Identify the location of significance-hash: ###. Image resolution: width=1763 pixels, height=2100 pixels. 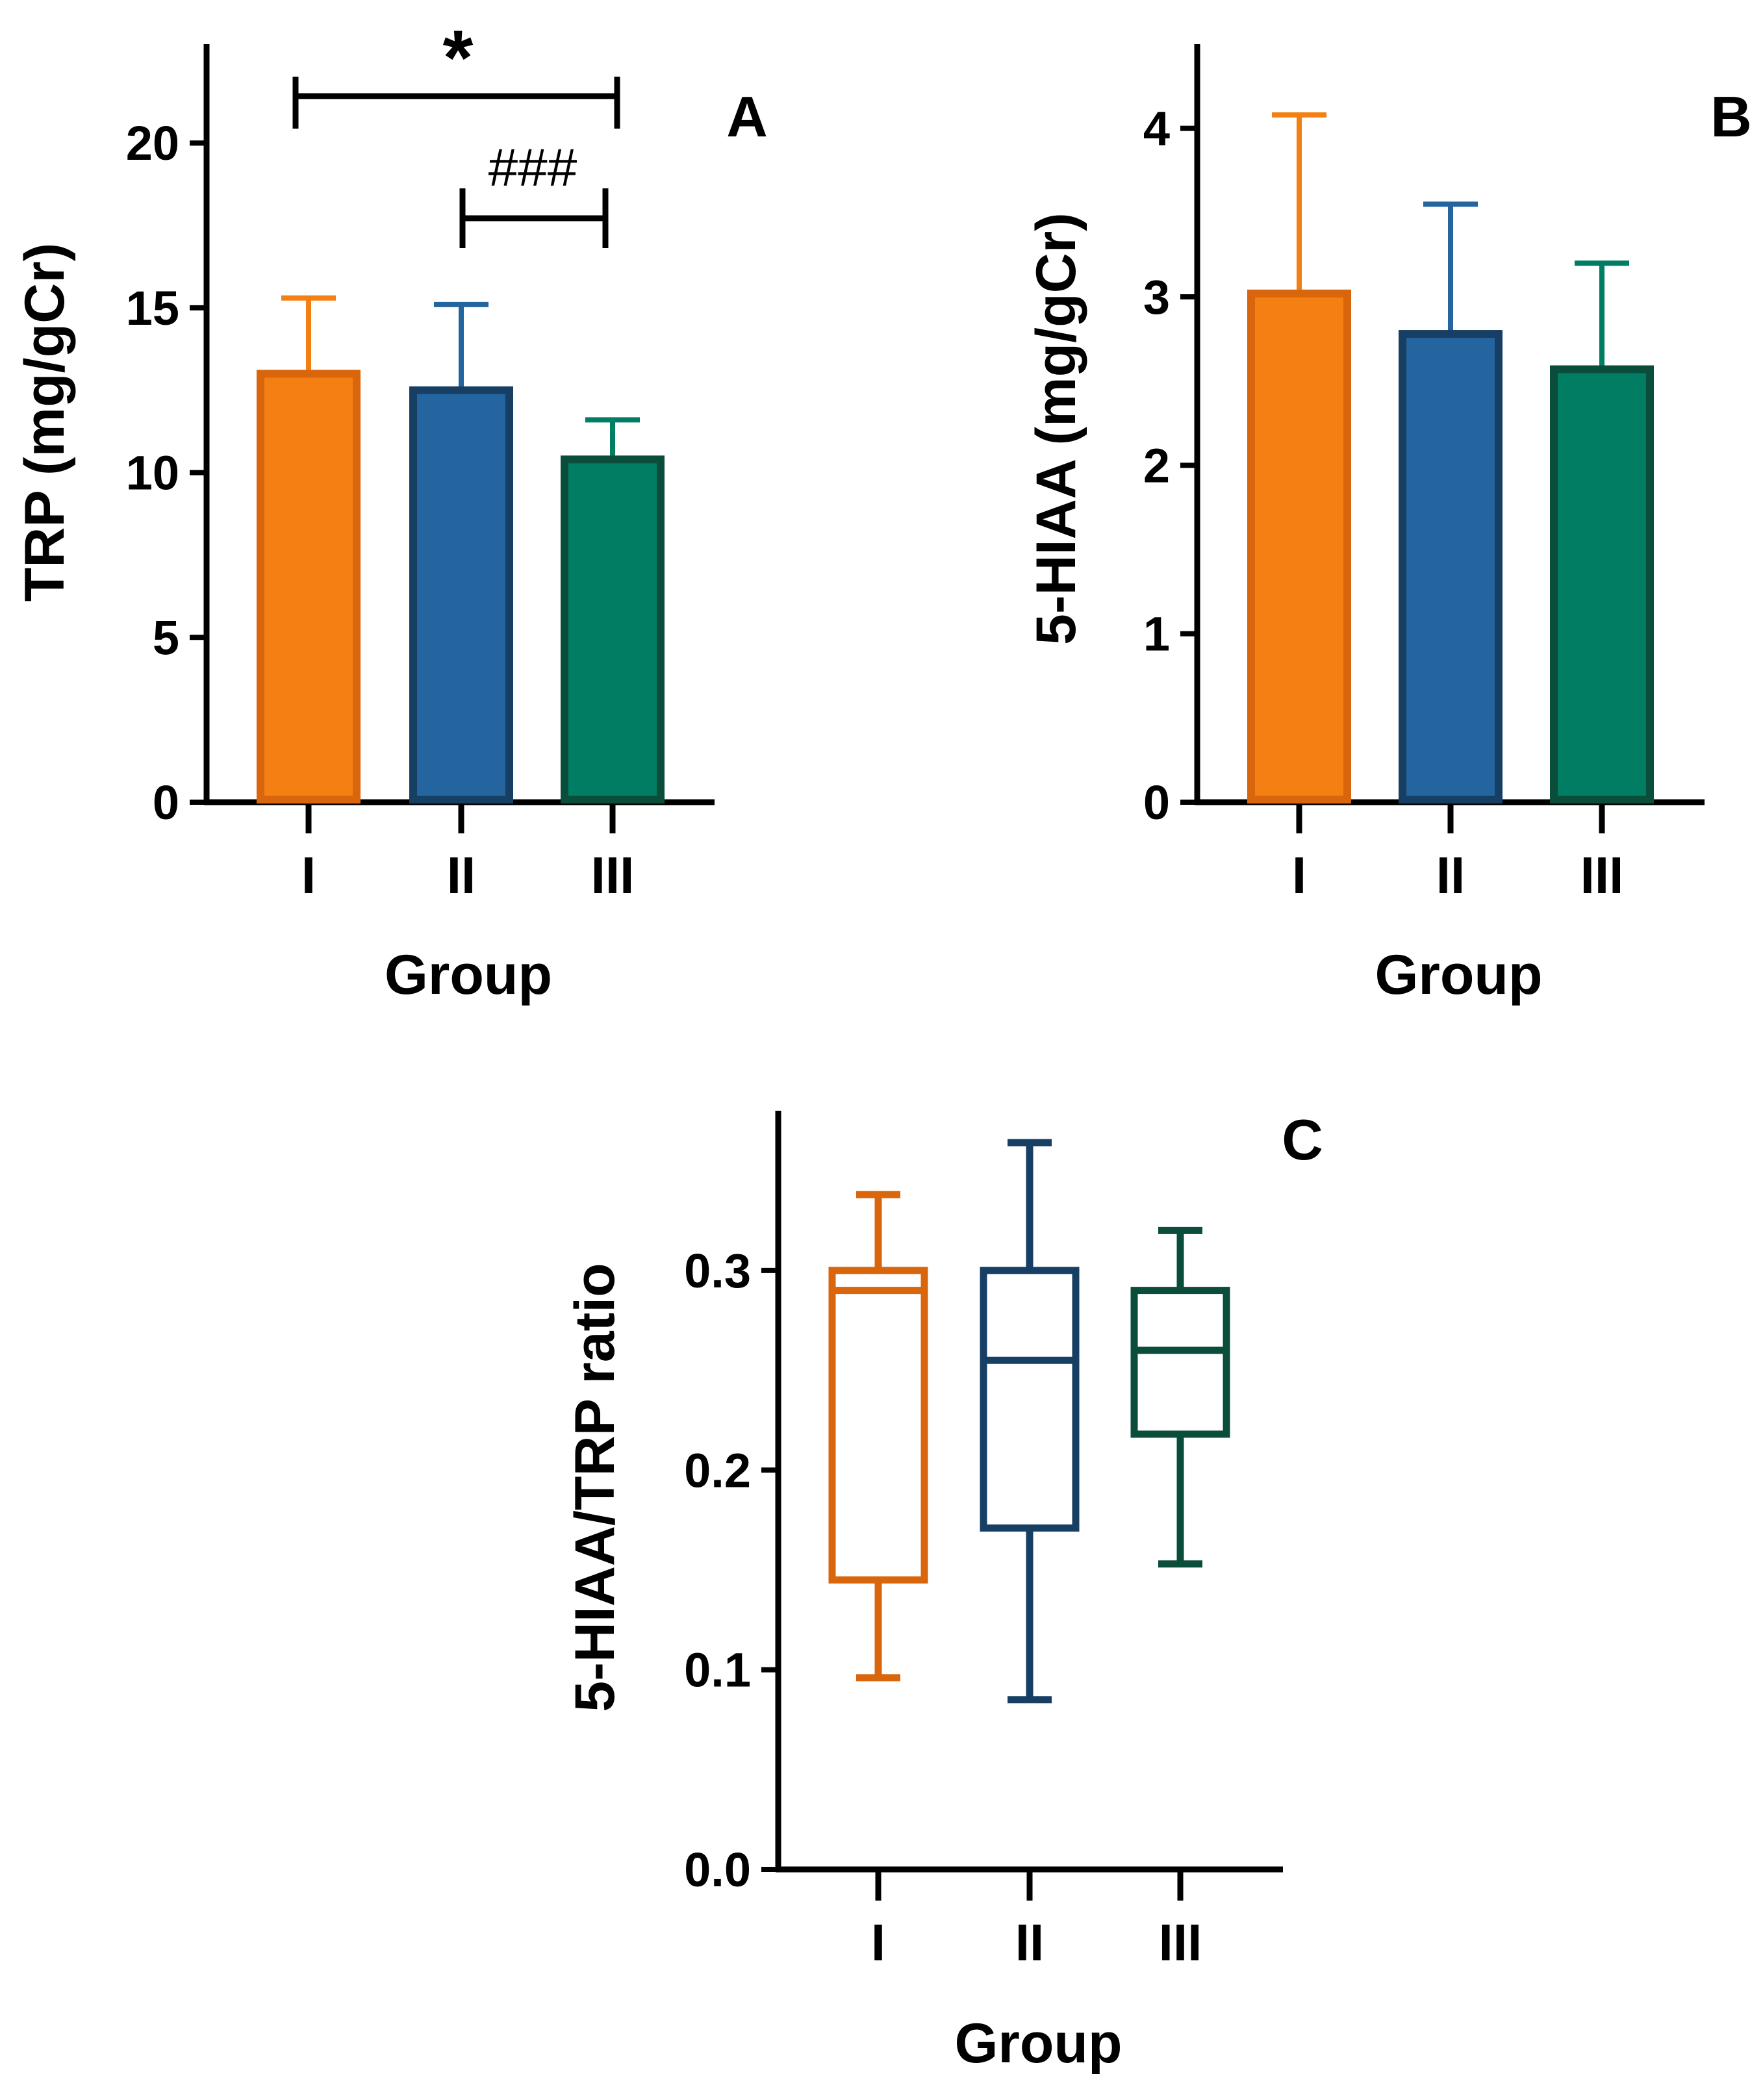
(532, 167).